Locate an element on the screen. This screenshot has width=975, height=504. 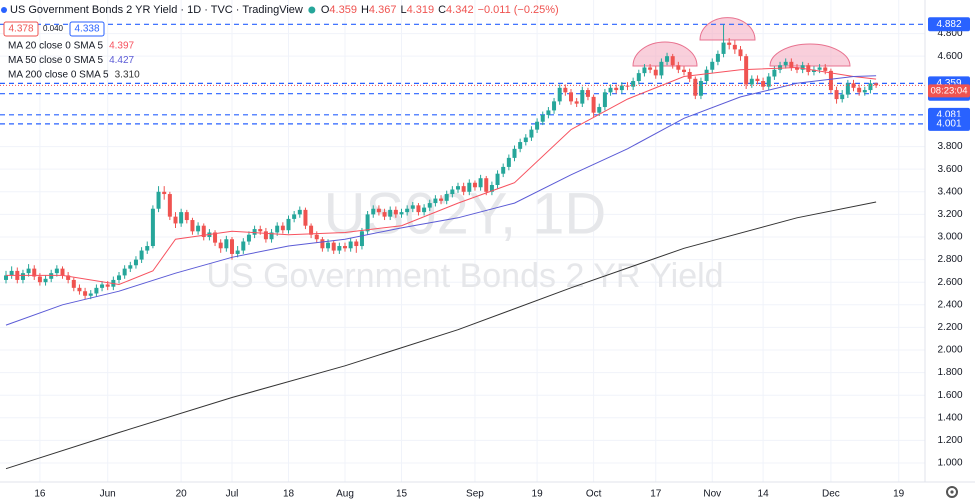
x-tick-label: Aug is located at coordinates (345, 494).